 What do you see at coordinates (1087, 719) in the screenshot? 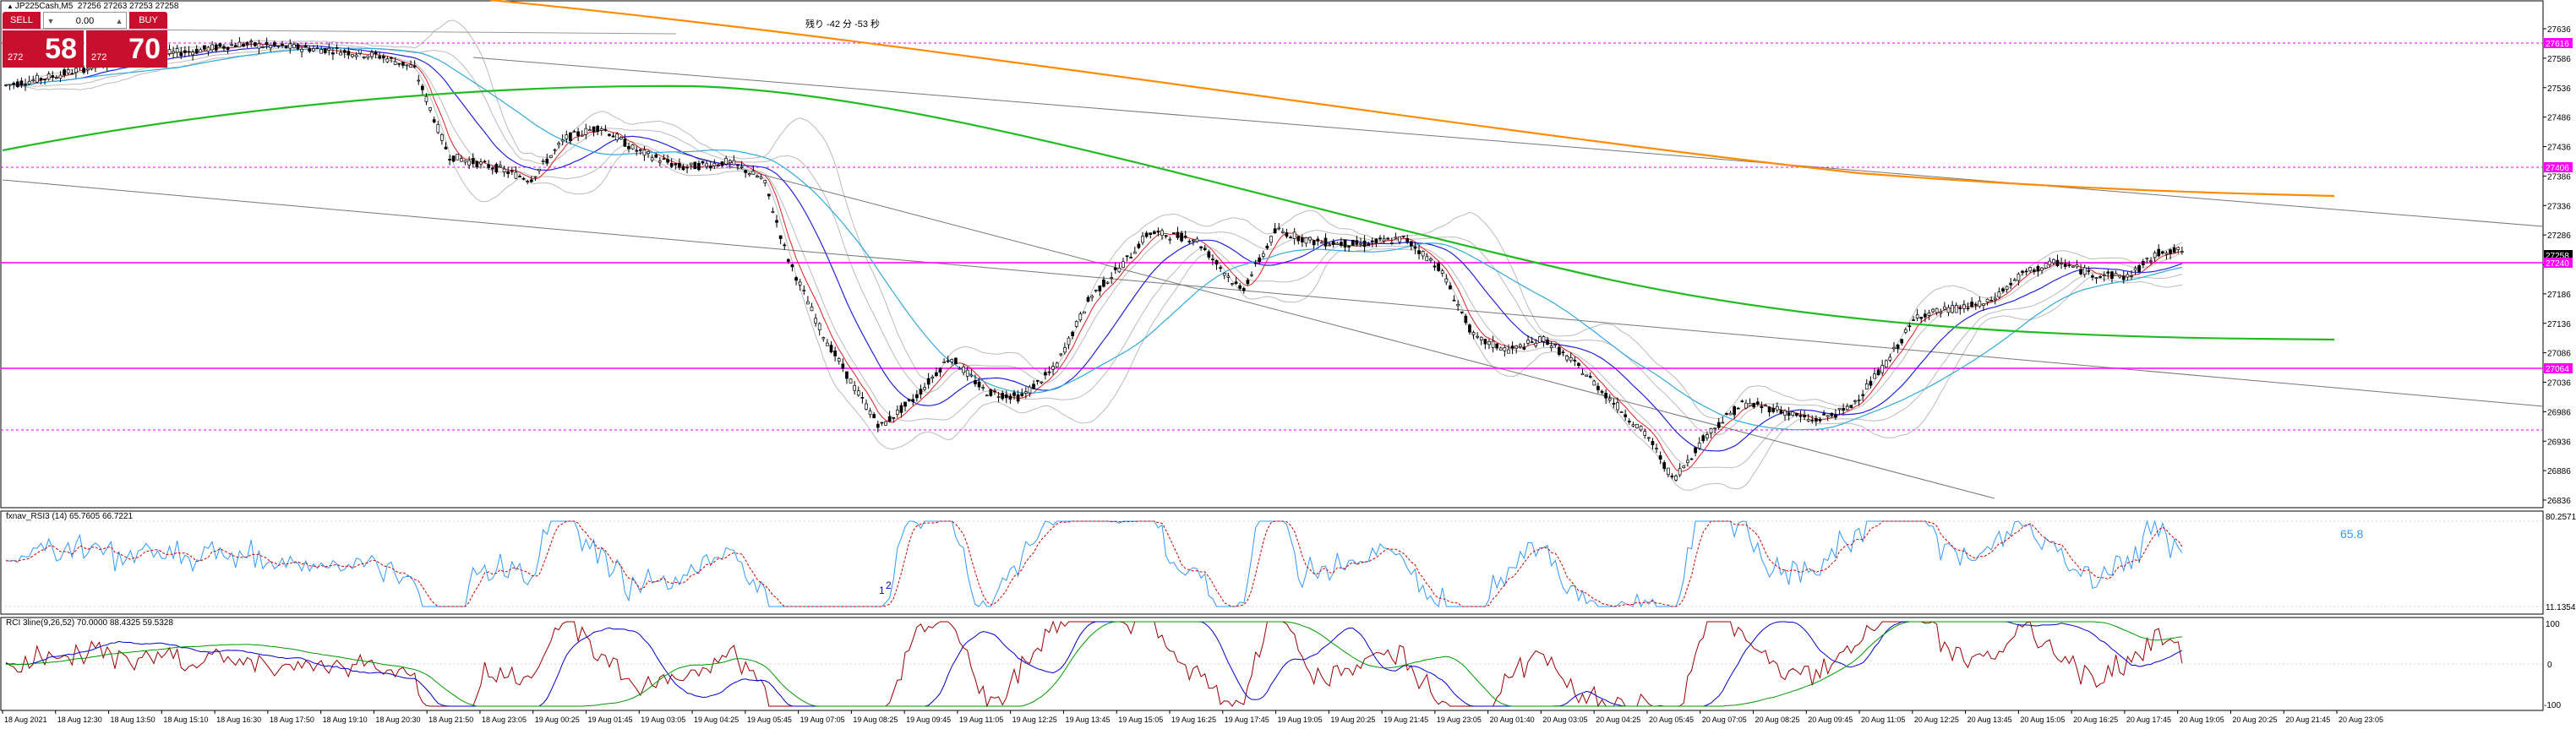
I see `time-tick-label: 19 Aug 13:45` at bounding box center [1087, 719].